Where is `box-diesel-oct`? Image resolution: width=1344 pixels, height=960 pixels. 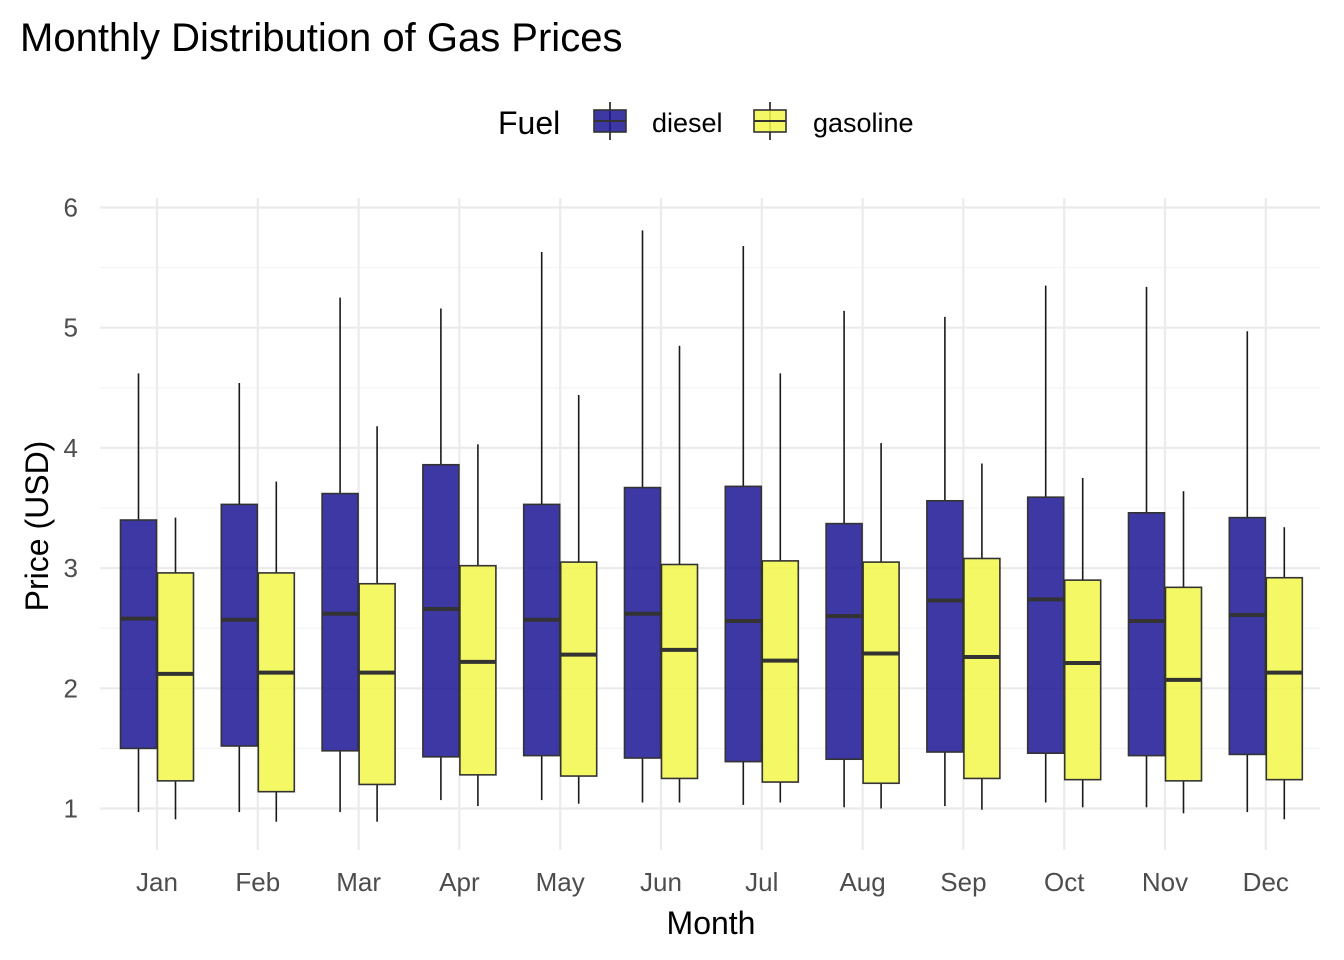 box-diesel-oct is located at coordinates (1045, 544).